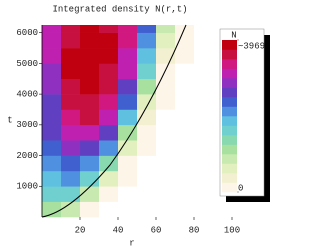 Image resolution: width=320 pixels, height=250 pixels. I want to click on x-tick-label: 20, so click(80, 230).